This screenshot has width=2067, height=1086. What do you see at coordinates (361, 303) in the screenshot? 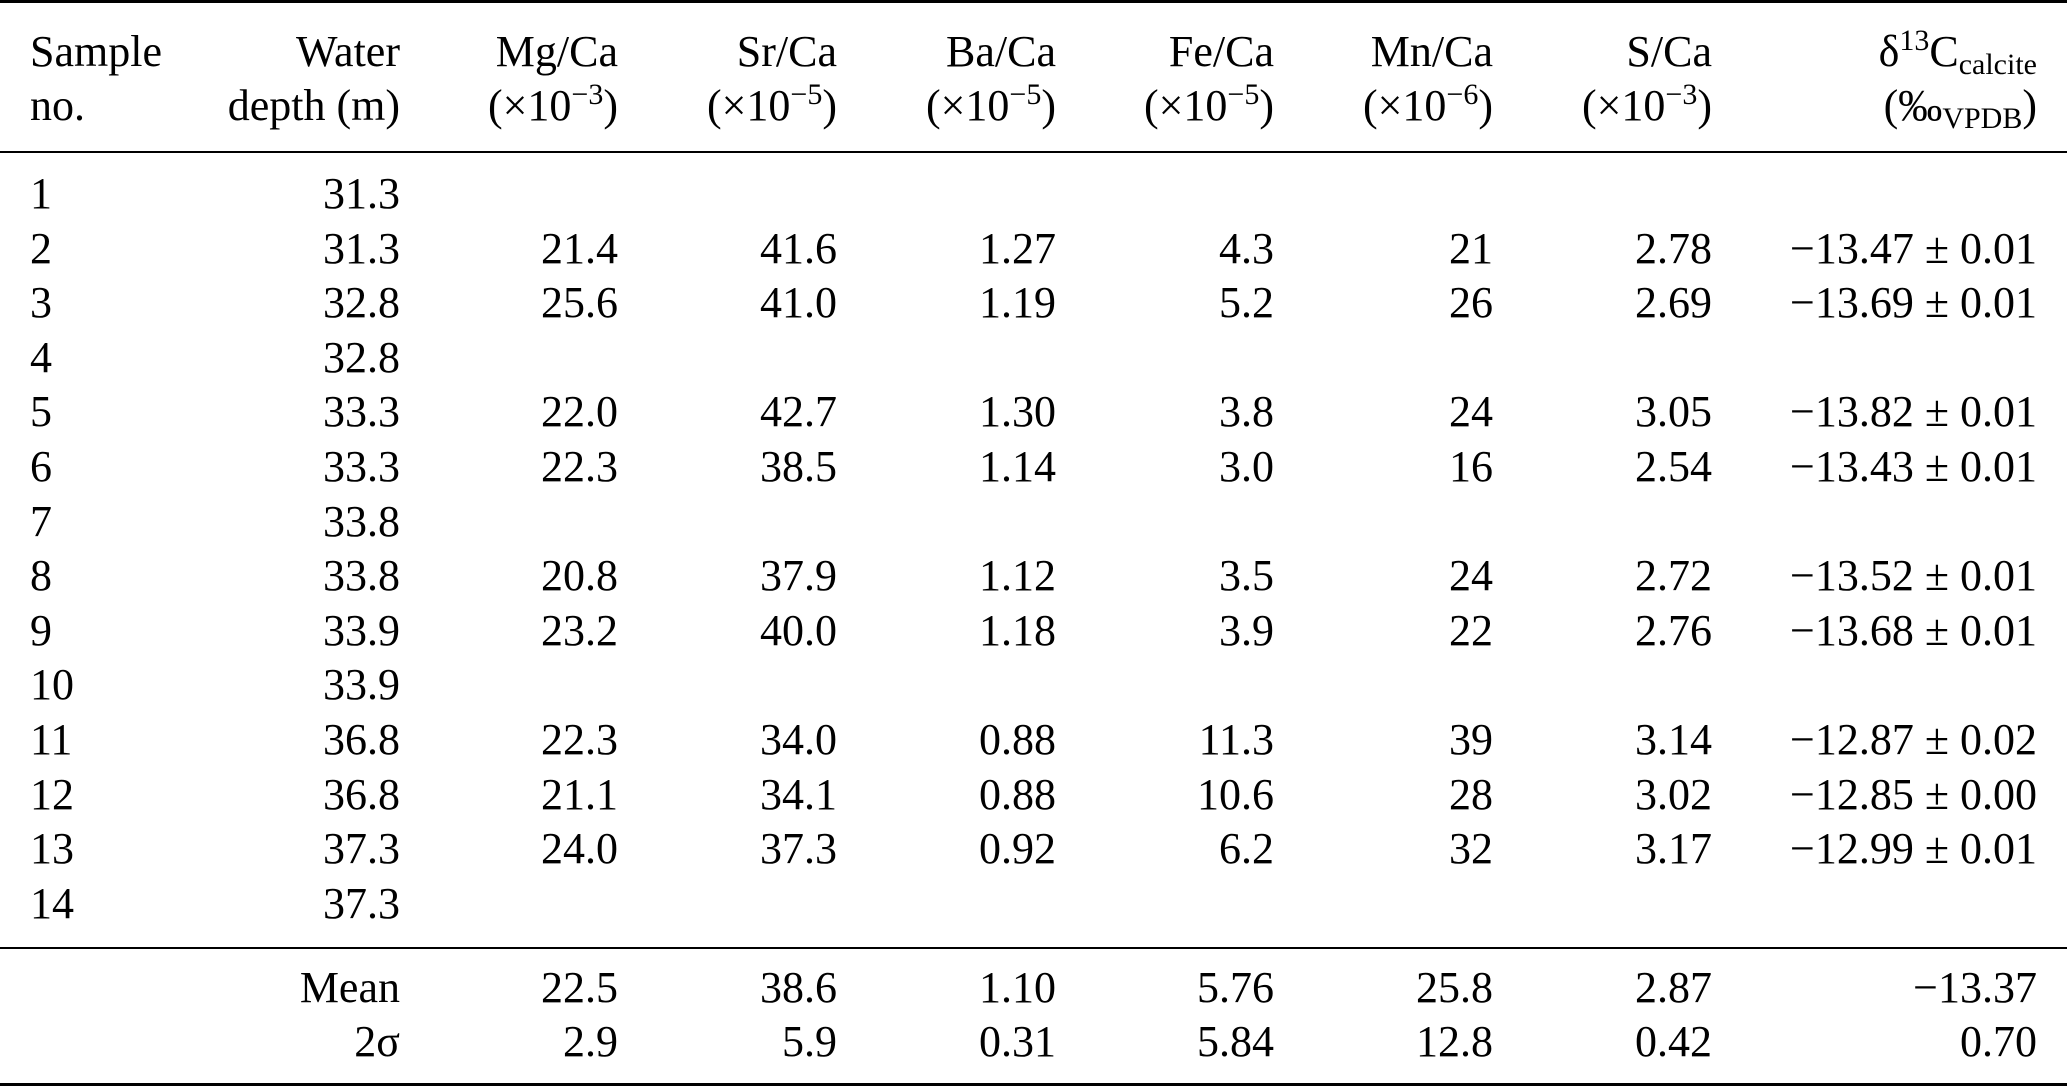
I see `cell-water-depth: 32.8` at bounding box center [361, 303].